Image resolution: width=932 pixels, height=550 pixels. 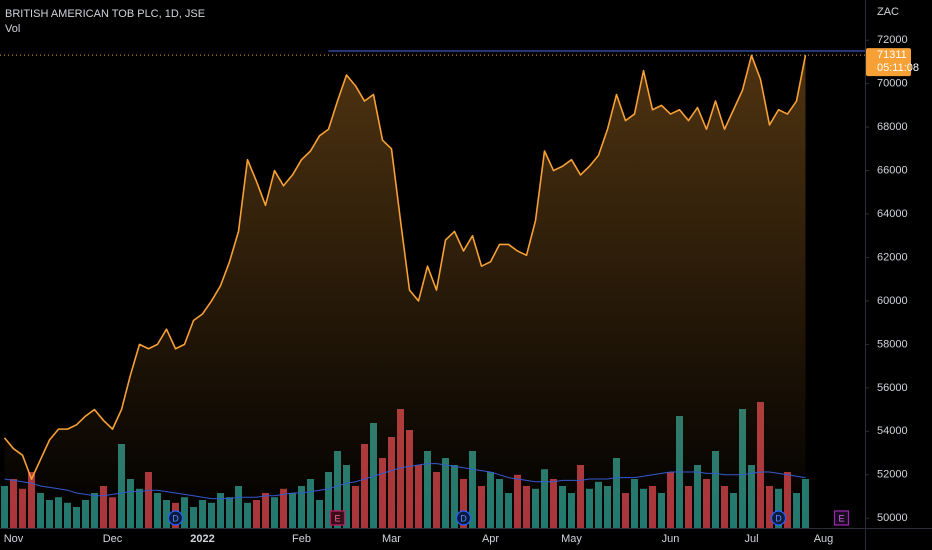 I want to click on y-tick-label: 50000, so click(x=892, y=518).